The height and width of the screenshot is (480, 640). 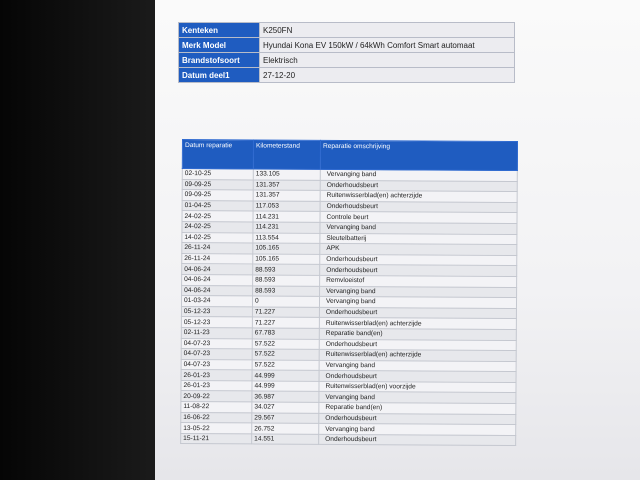 I want to click on cell: 113.554, so click(x=286, y=238).